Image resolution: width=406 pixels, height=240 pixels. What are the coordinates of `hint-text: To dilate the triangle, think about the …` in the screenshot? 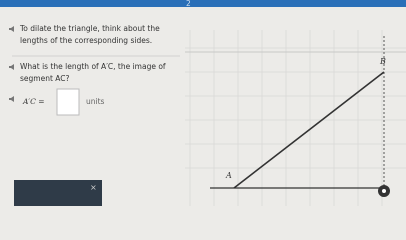 It's located at (90, 34).